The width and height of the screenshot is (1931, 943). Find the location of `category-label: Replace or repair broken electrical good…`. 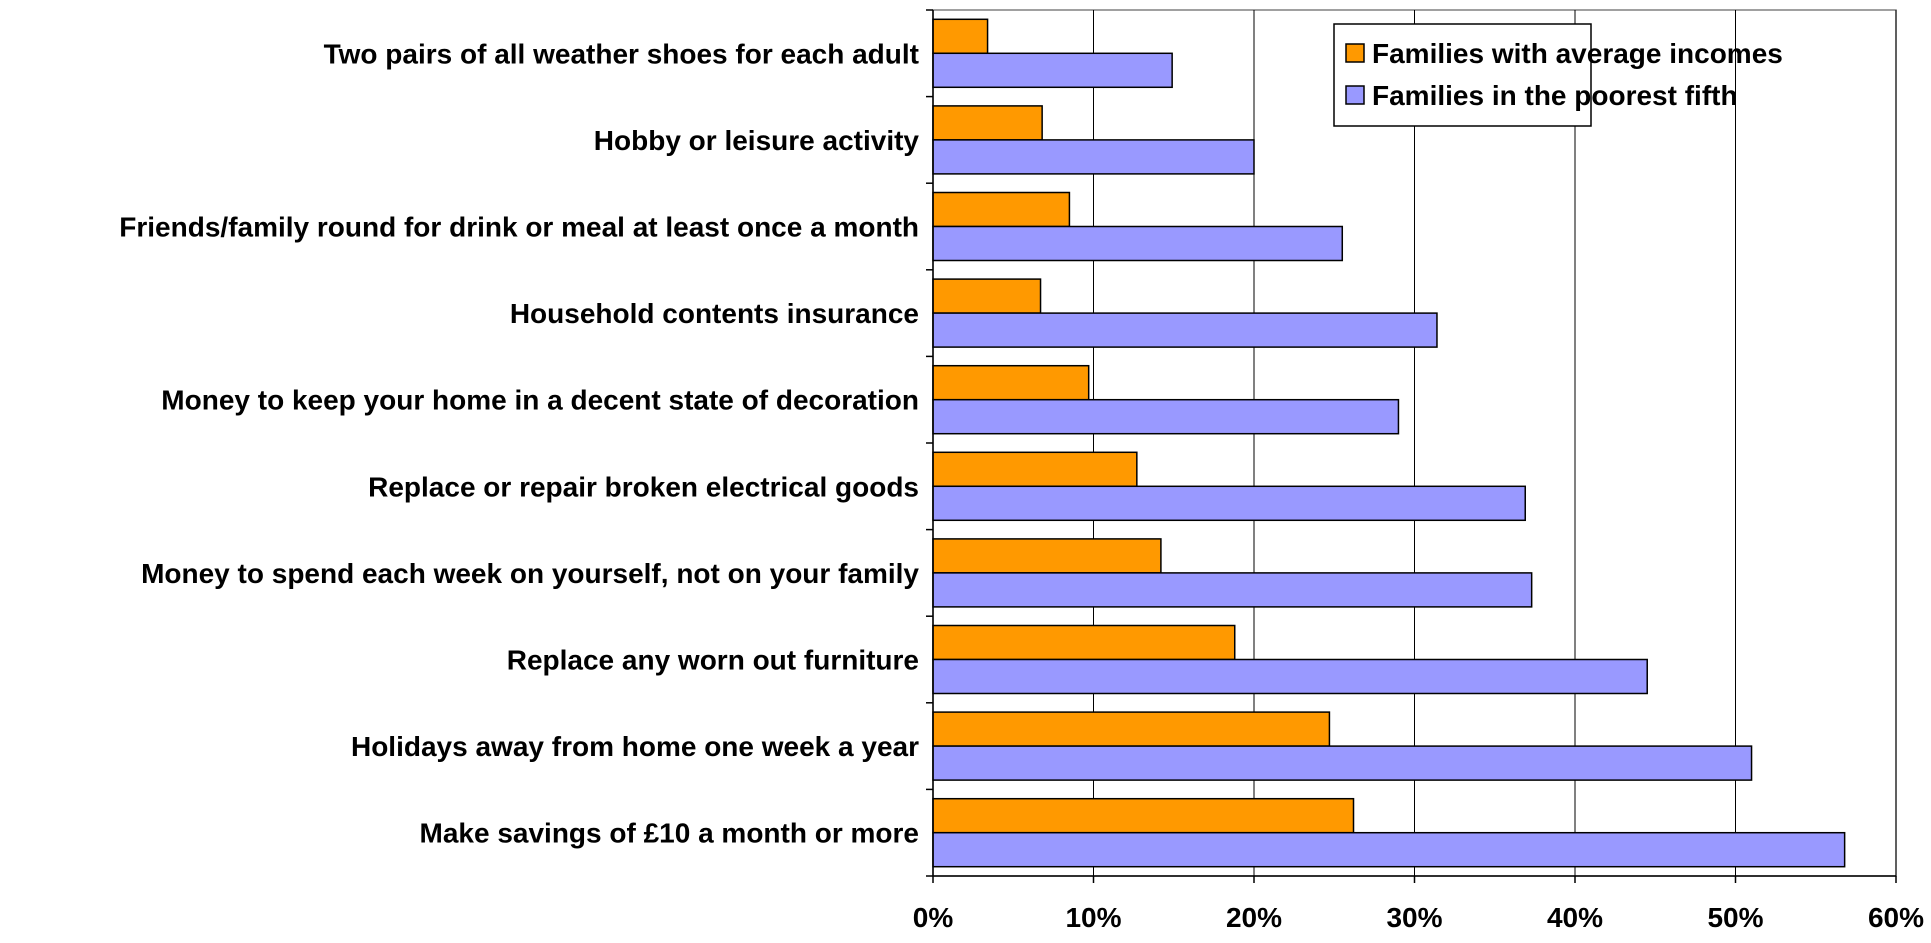

category-label: Replace or repair broken electrical good… is located at coordinates (643, 486).